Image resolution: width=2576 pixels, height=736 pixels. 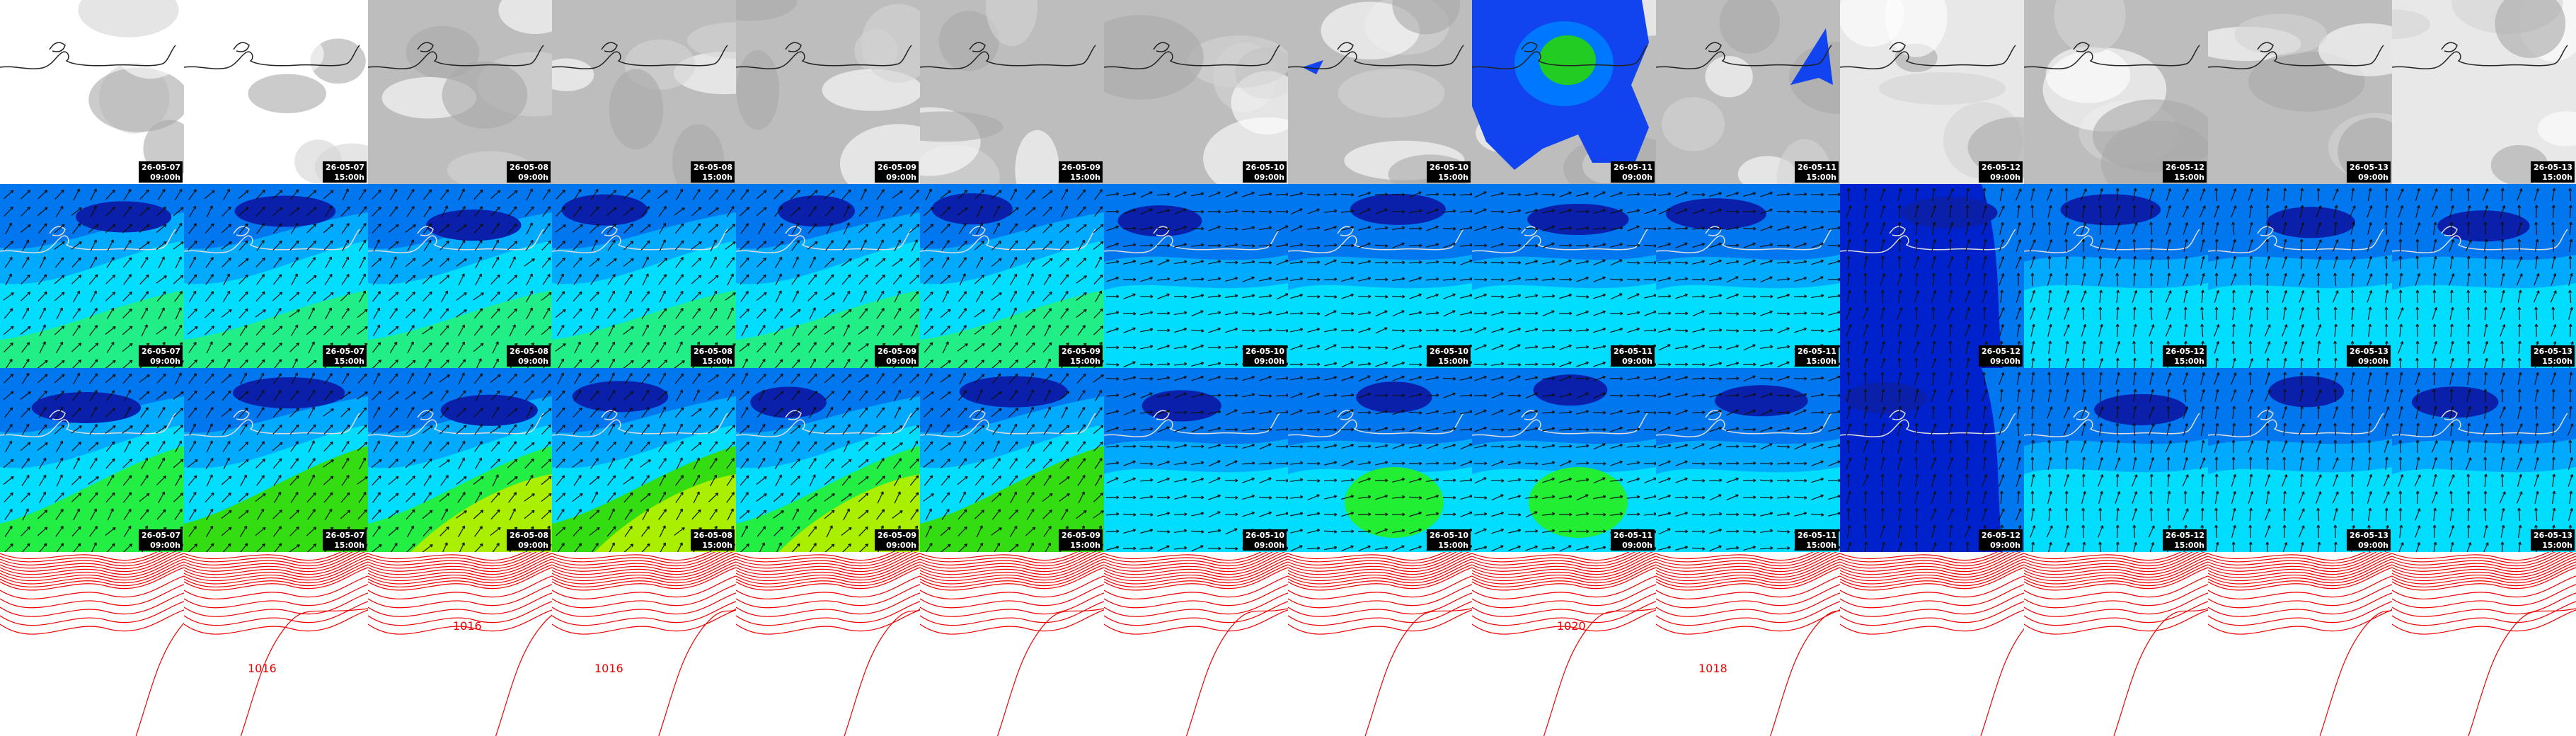 What do you see at coordinates (272, 56) in the screenshot?
I see `coastline` at bounding box center [272, 56].